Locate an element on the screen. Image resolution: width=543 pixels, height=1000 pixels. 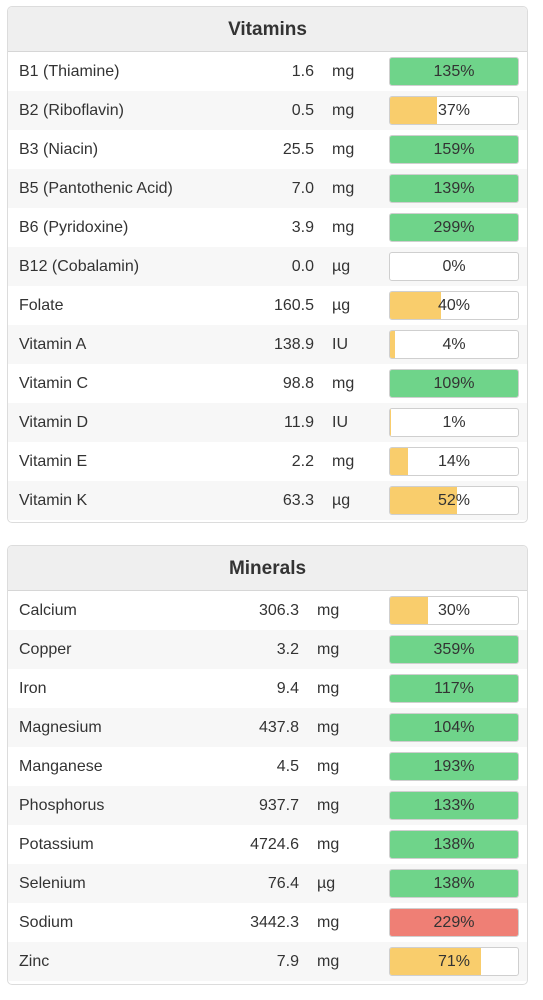
daily-value-percent: 109% is located at coordinates (454, 383).